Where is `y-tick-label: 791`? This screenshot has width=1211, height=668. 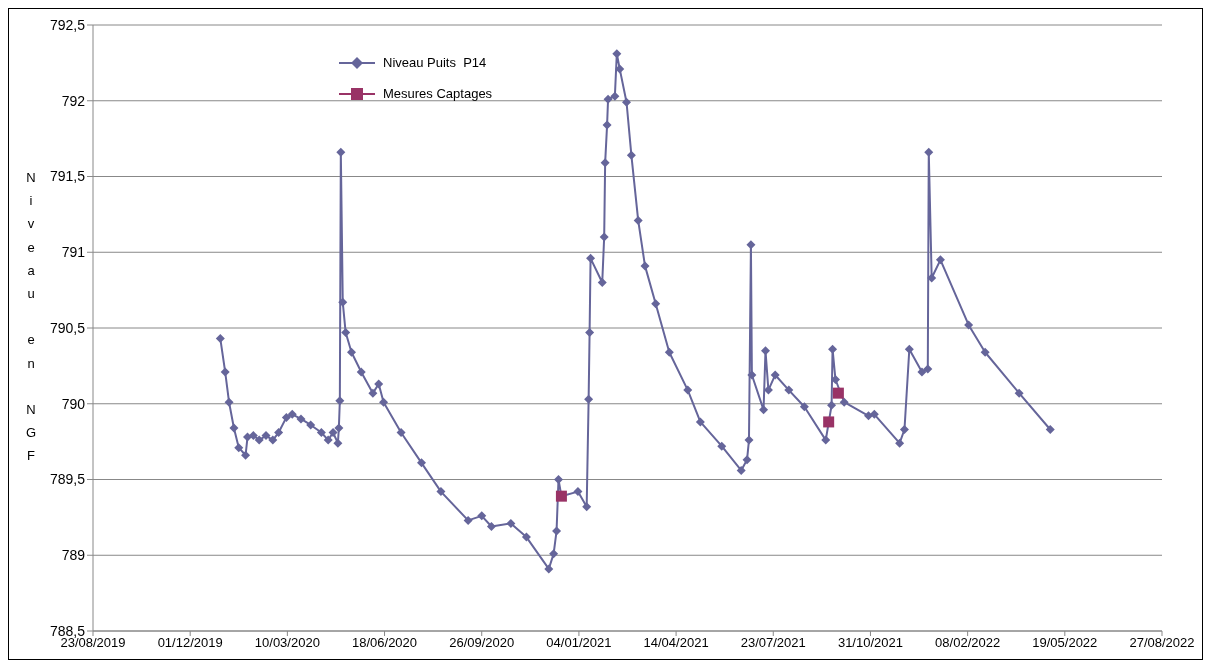
y-tick-label: 791 is located at coordinates (73, 252).